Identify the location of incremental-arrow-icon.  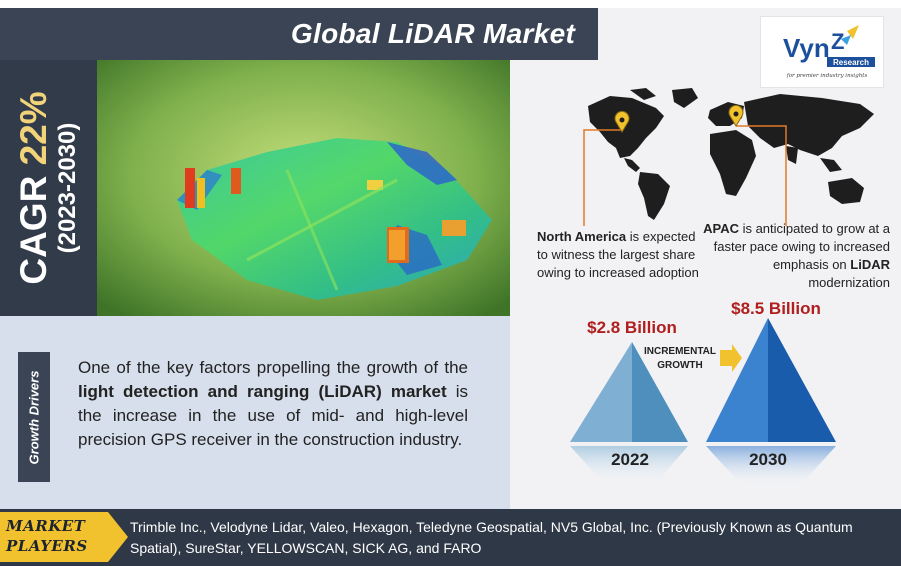
(731, 358).